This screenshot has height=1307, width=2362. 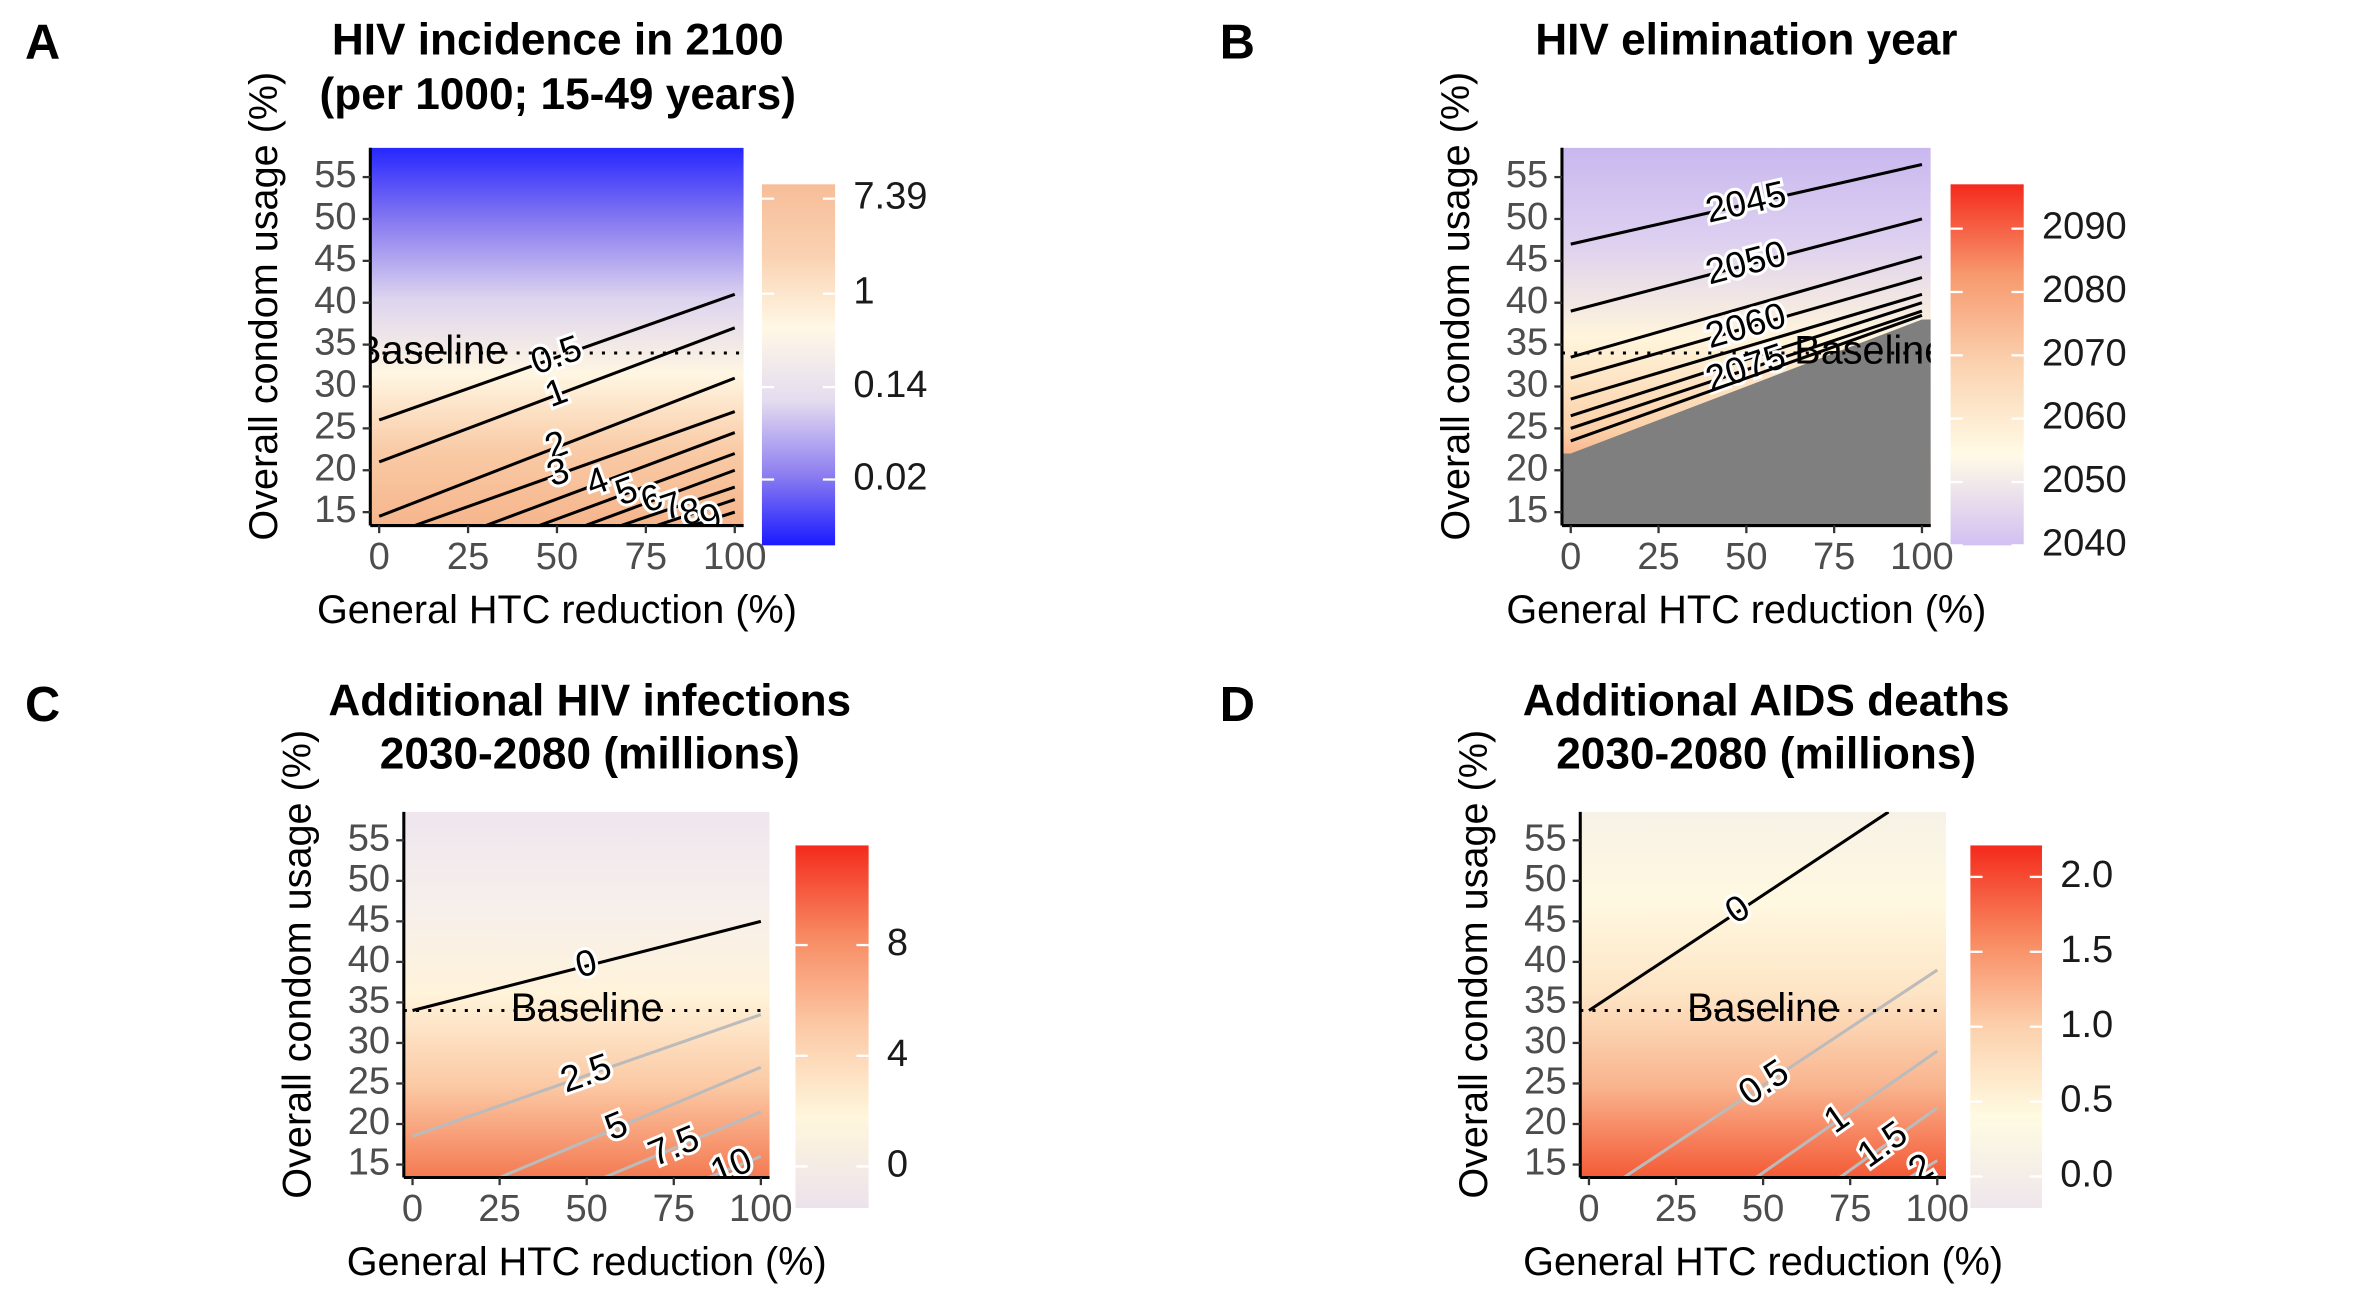 What do you see at coordinates (2086, 1175) in the screenshot?
I see `colorbar-tick-label: 0.0` at bounding box center [2086, 1175].